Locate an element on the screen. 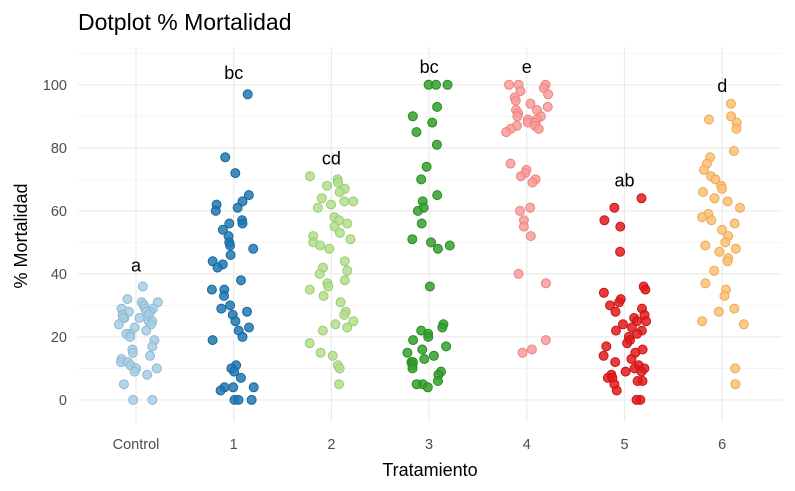 The width and height of the screenshot is (795, 491). group-letter-label: e is located at coordinates (527, 67).